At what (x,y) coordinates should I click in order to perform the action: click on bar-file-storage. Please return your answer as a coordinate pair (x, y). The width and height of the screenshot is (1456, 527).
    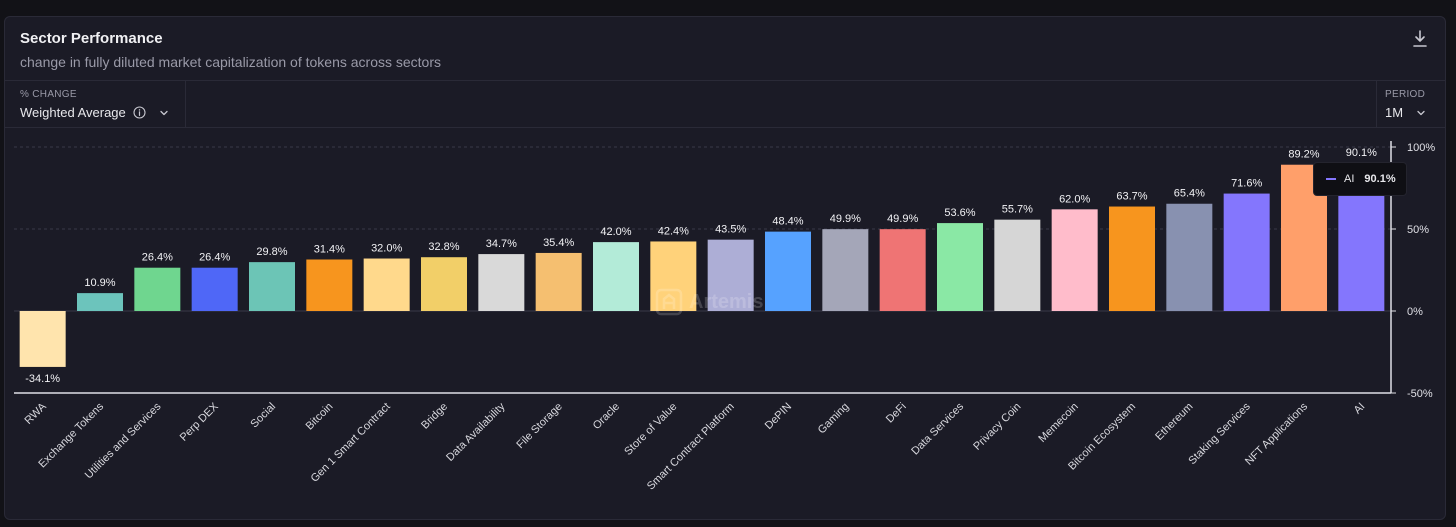
    Looking at the image, I should click on (558, 281).